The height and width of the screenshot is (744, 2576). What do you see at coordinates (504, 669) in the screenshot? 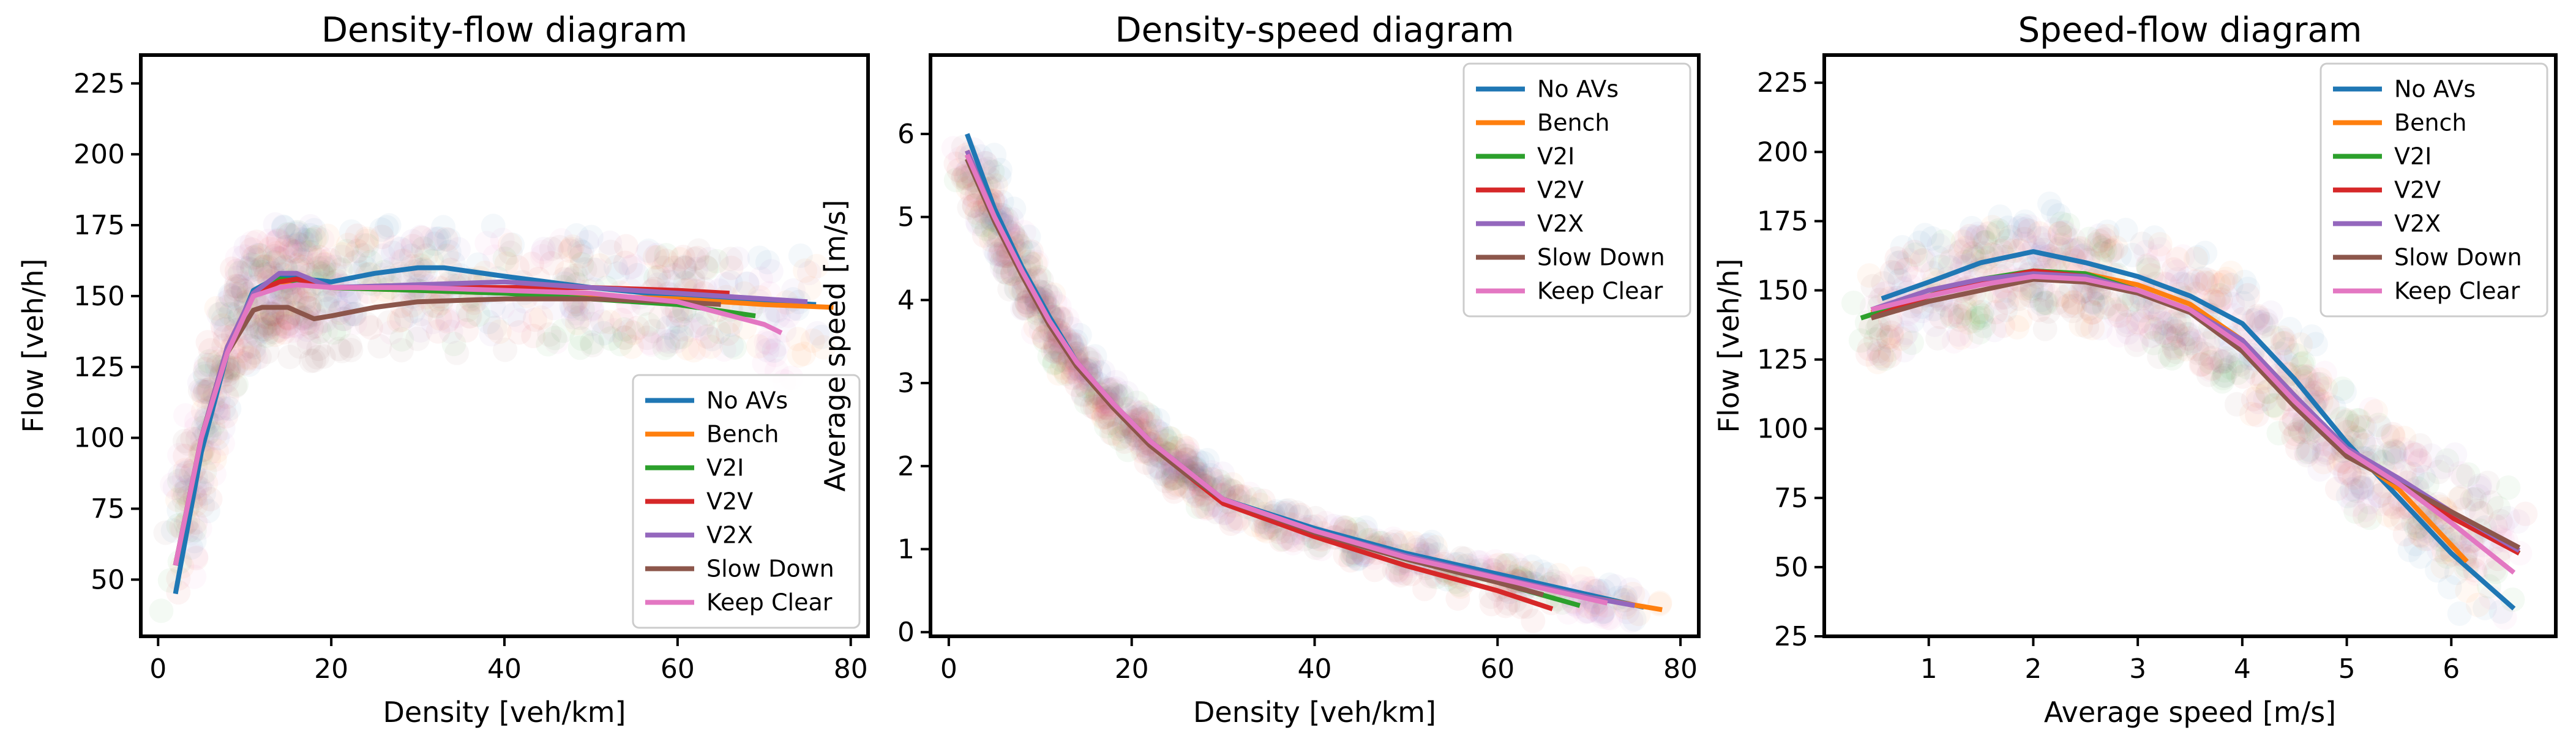
I see `x-tick-label: 40` at bounding box center [504, 669].